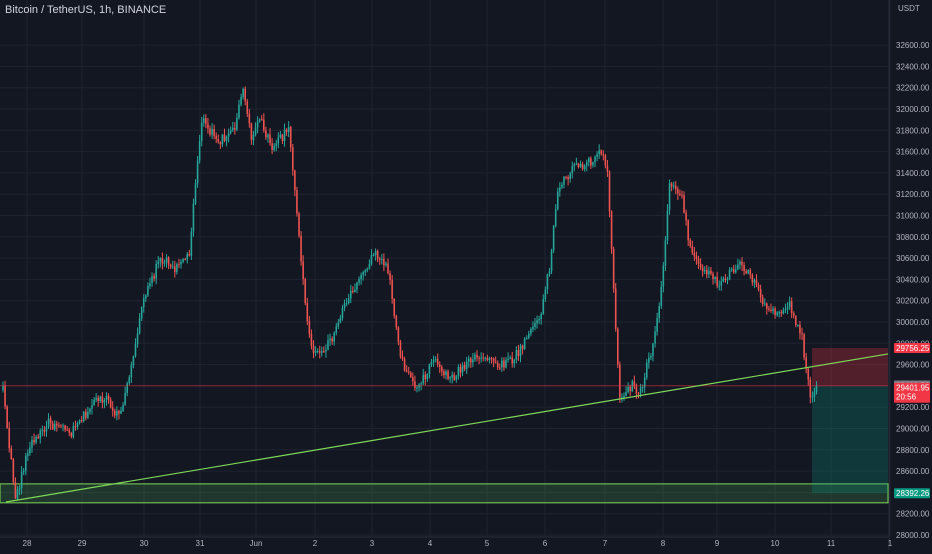 The width and height of the screenshot is (932, 554). Describe the element at coordinates (86, 10) in the screenshot. I see `symbol-title: Bitcoin / TetherUS, 1h, BINANCE` at that location.